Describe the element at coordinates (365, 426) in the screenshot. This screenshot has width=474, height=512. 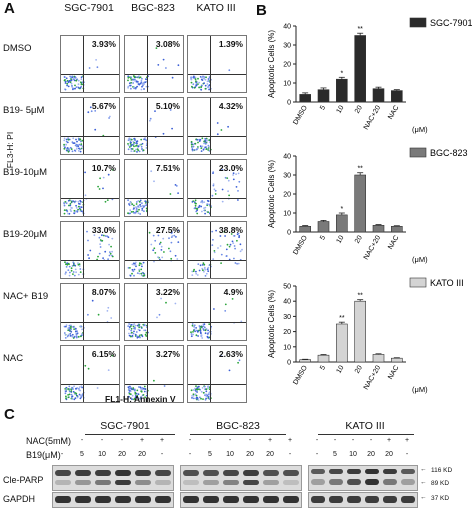
I see `wb-head-kato: KATO III` at that location.